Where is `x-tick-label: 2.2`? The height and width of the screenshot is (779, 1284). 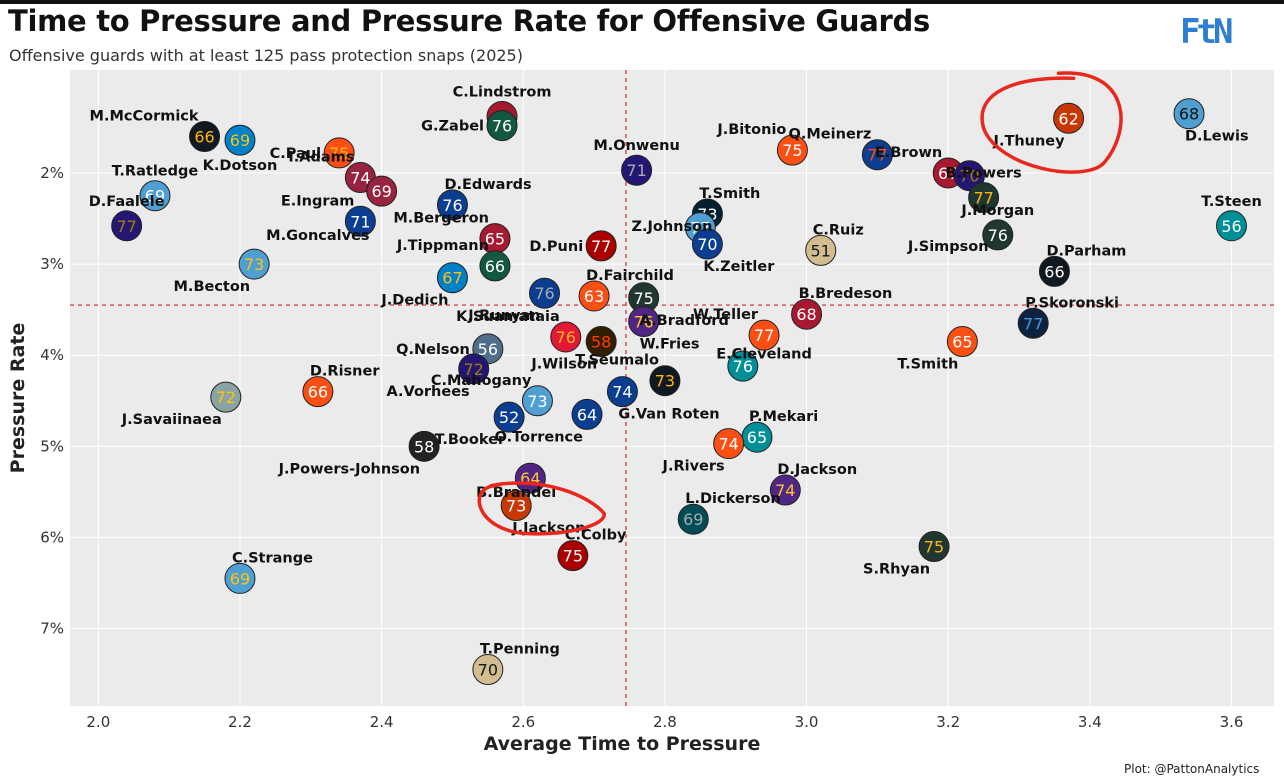 x-tick-label: 2.2 is located at coordinates (240, 722).